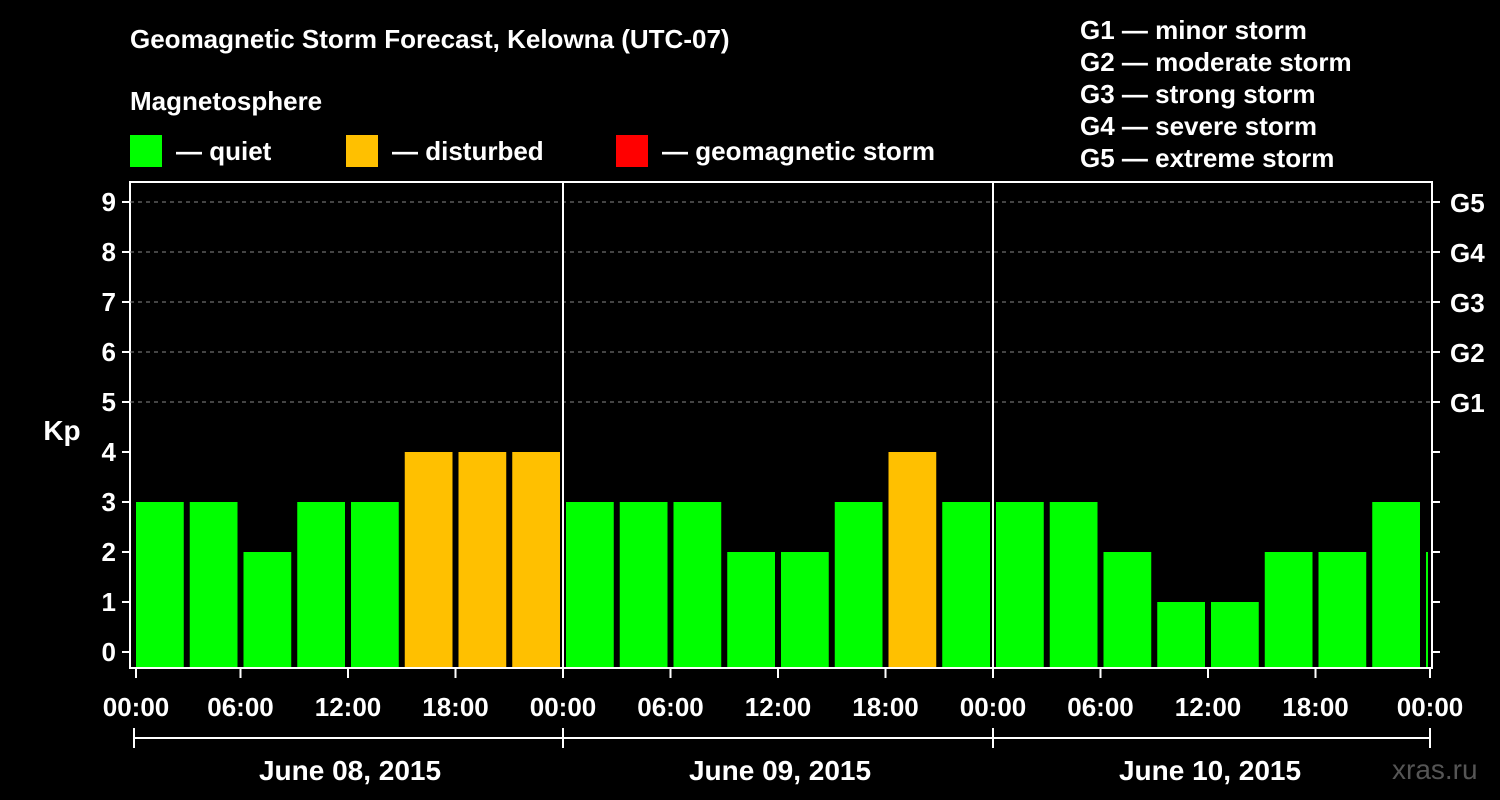 This screenshot has width=1500, height=800. I want to click on legend-item-disturbed: — disturbed, so click(445, 151).